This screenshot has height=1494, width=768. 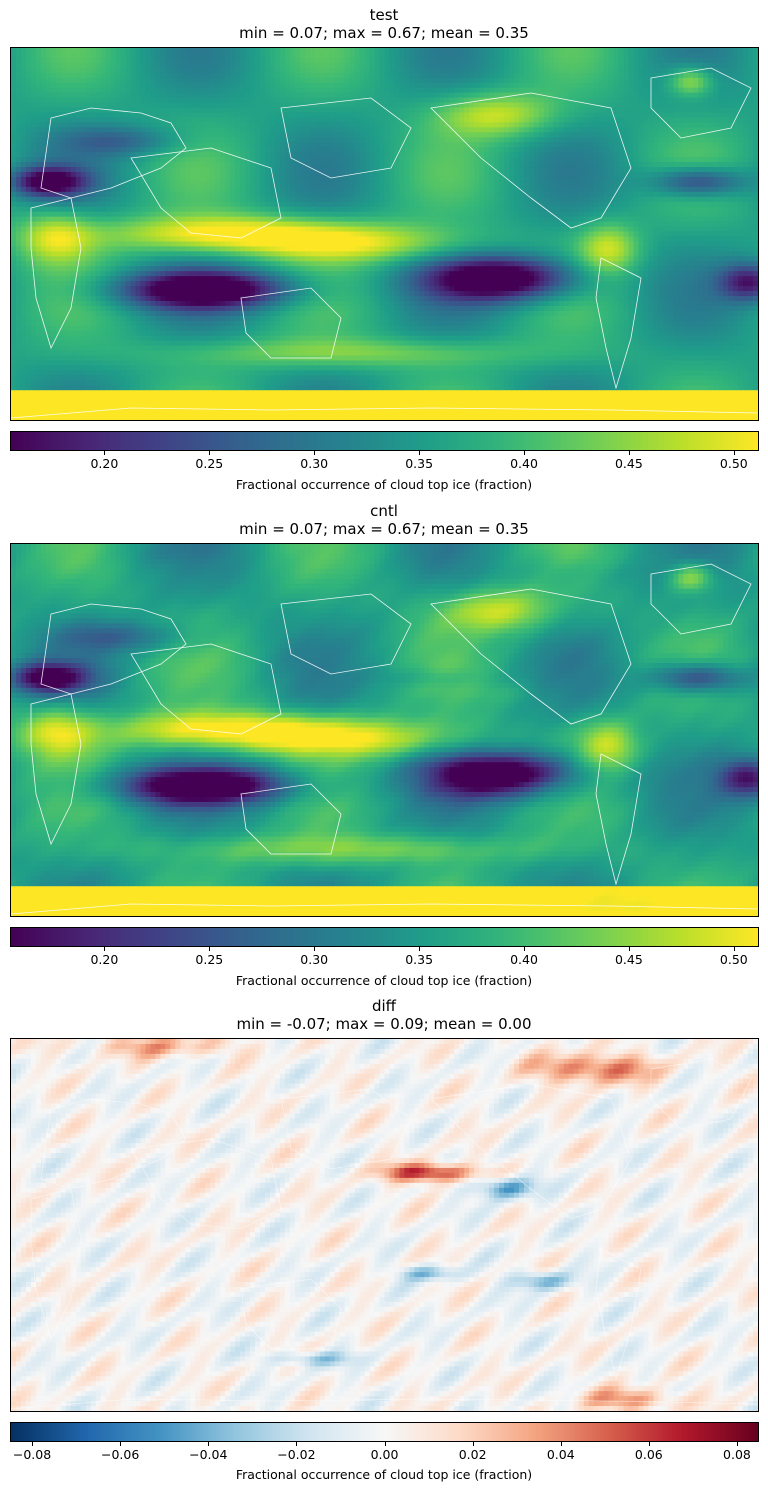 I want to click on panel-test-stats: min = 0.07; max = 0.67; mean = 0.35, so click(x=384, y=33).